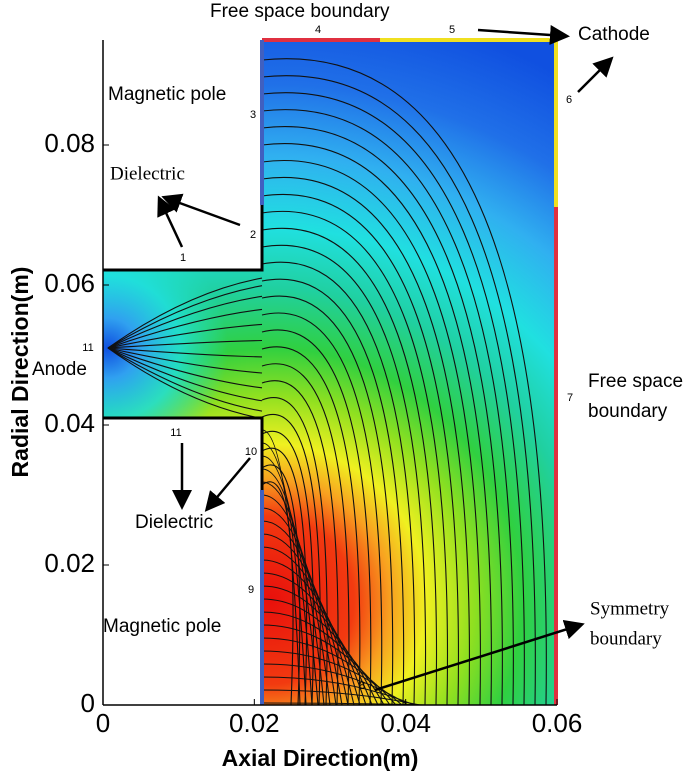  I want to click on annotation: Symmetry, so click(630, 608).